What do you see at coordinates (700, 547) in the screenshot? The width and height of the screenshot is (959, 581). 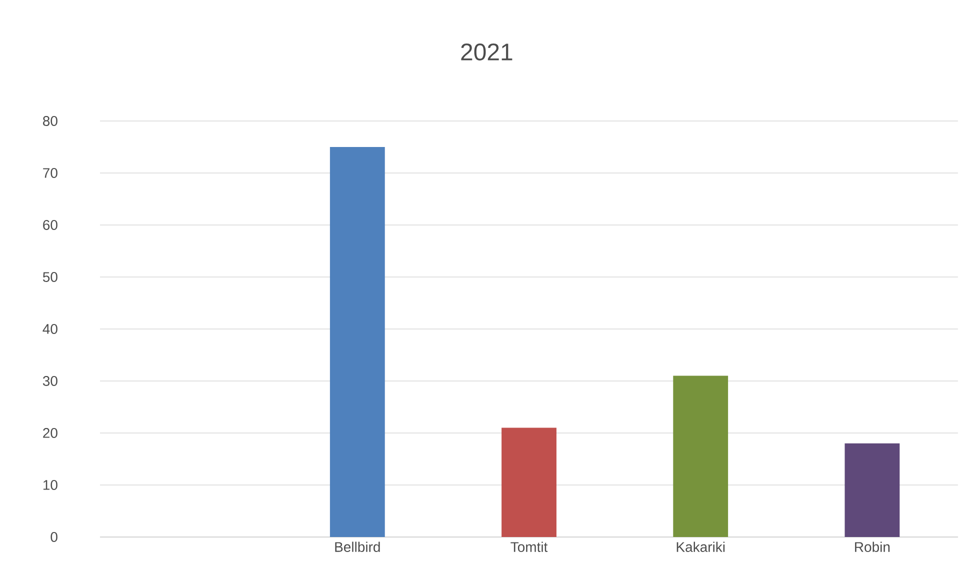 I see `x-tick-label: Kakariki` at bounding box center [700, 547].